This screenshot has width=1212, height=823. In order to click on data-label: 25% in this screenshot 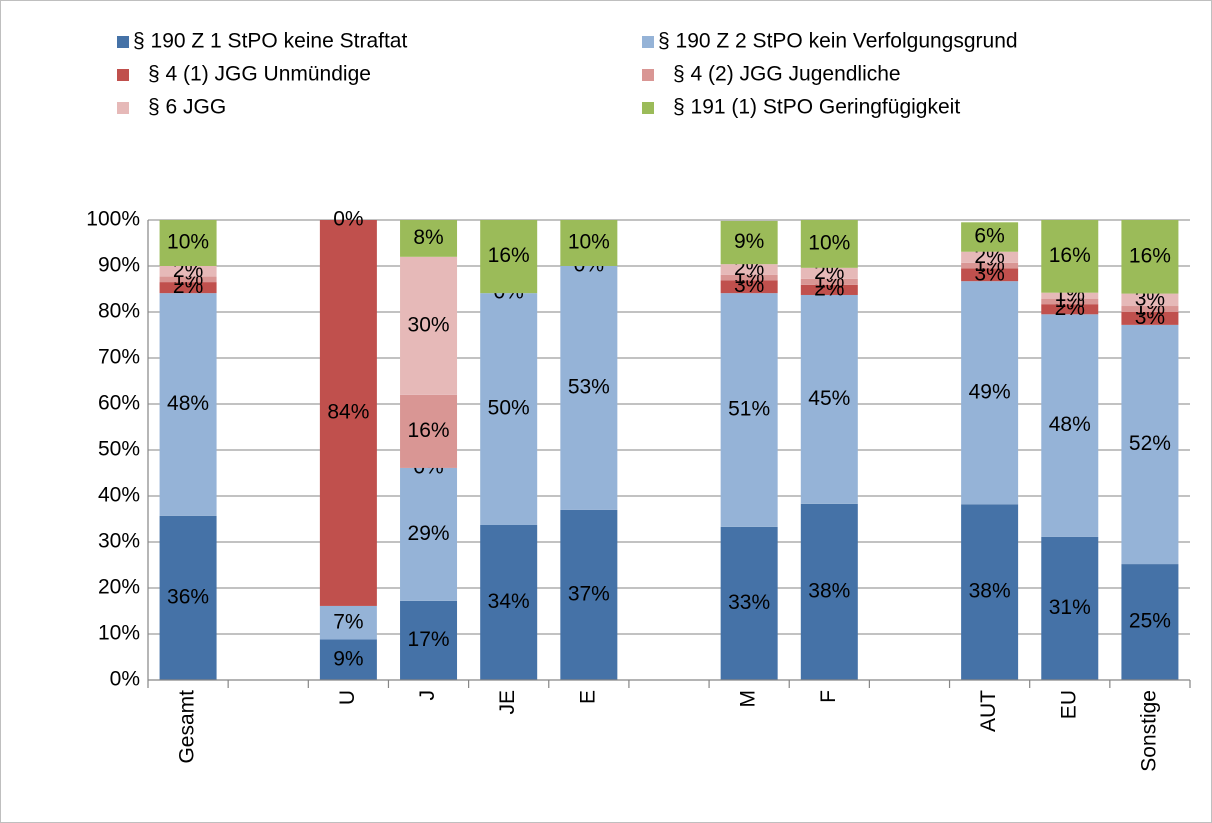, I will do `click(1150, 621)`.